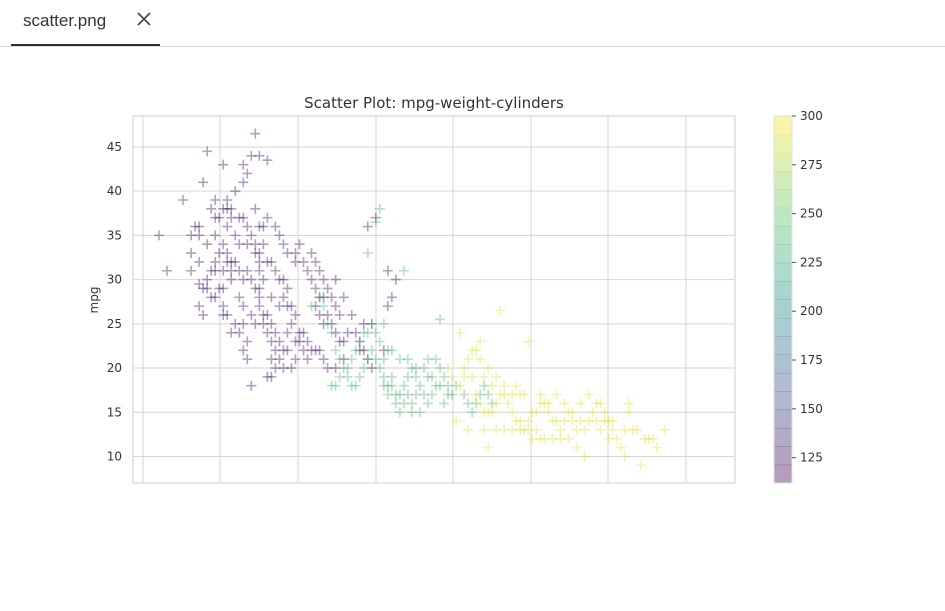  I want to click on y-tick-label: 35, so click(114, 235).